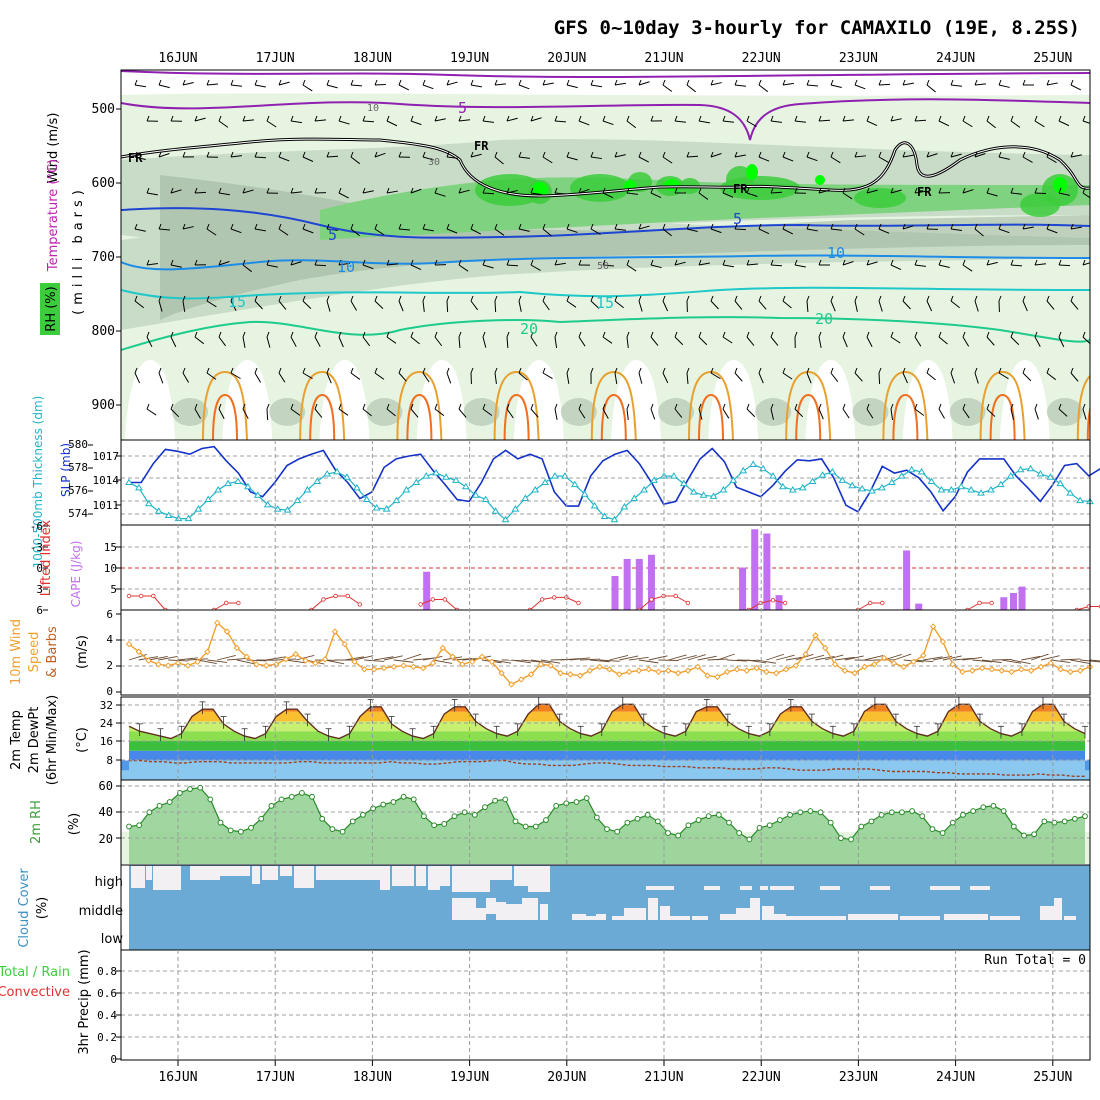 The image size is (1100, 1100). What do you see at coordinates (113, 1059) in the screenshot?
I see `p8-ytick-0: 0` at bounding box center [113, 1059].